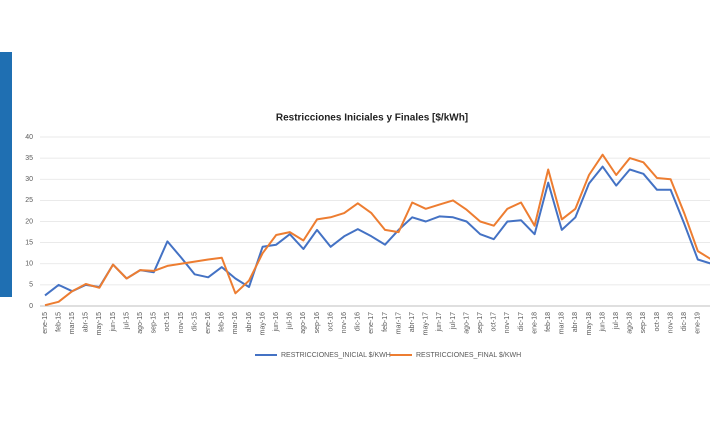 The image size is (710, 439). Describe the element at coordinates (99, 323) in the screenshot. I see `x-tick-label: may-15` at that location.